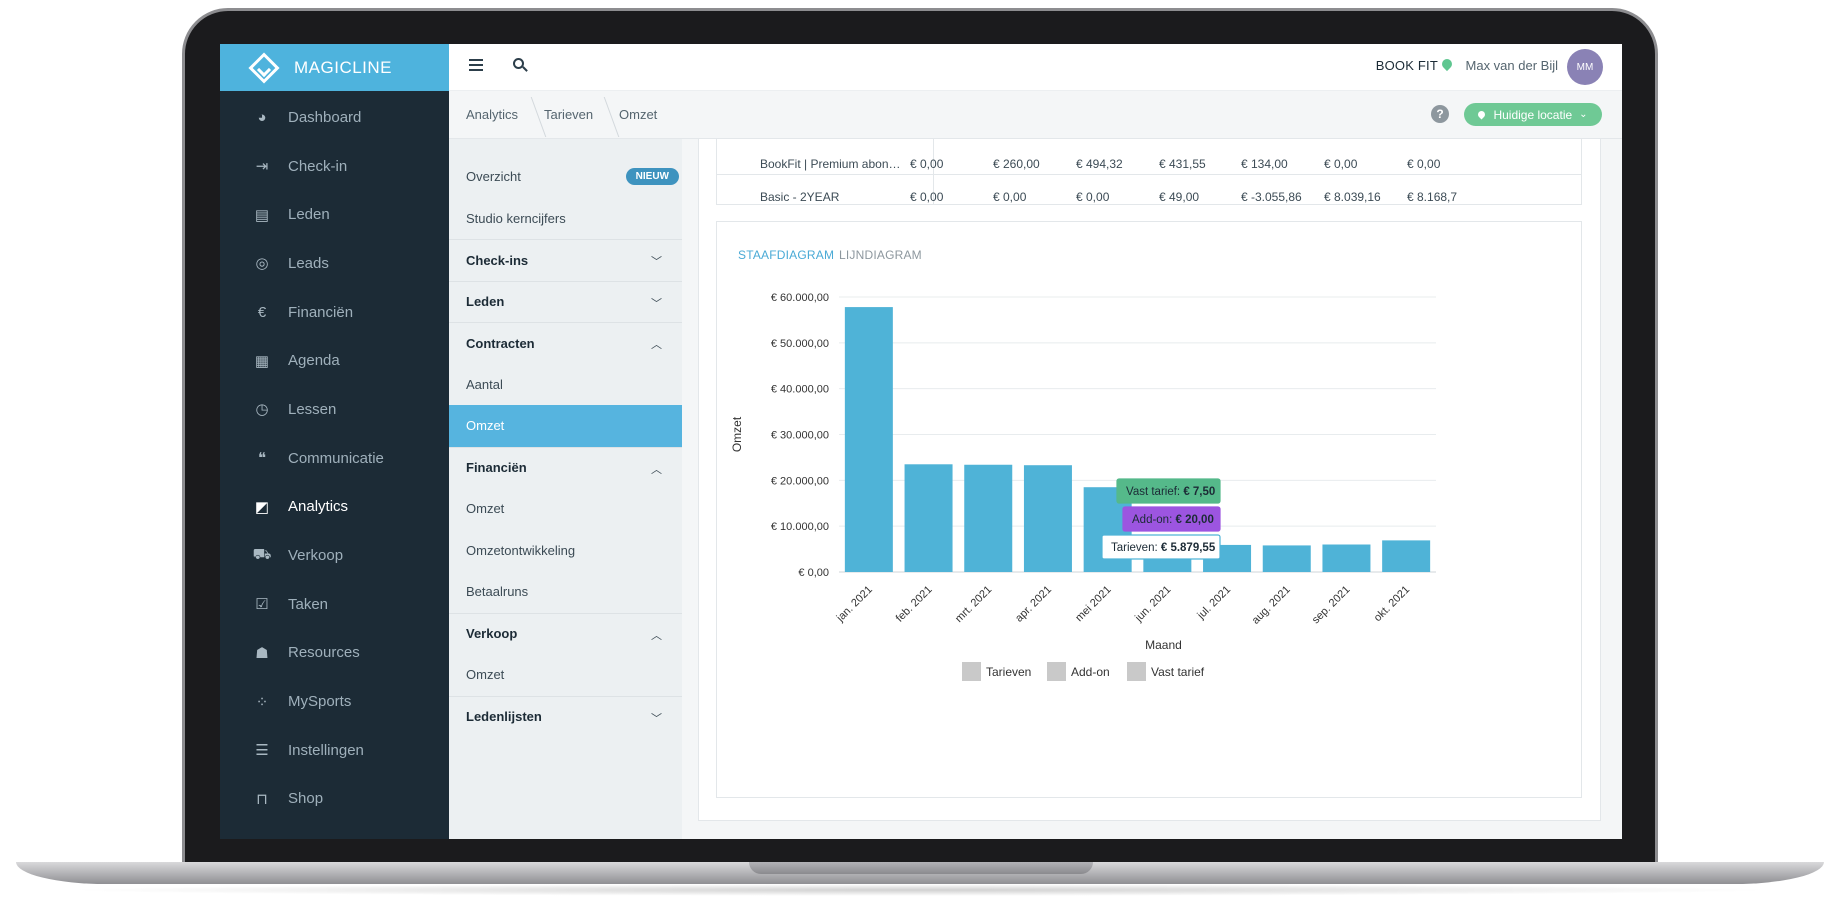 The image size is (1840, 906). Describe the element at coordinates (334, 263) in the screenshot. I see `sidebar-item-leads: ◎ Leads` at that location.